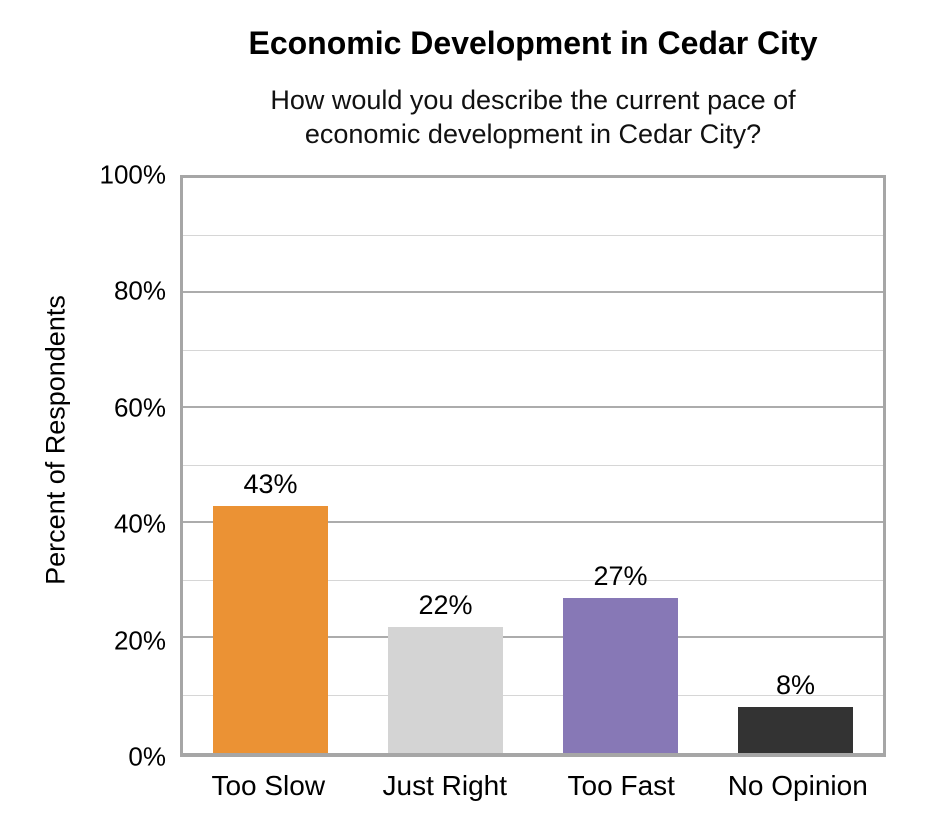 The width and height of the screenshot is (945, 840). I want to click on bar-value-label-too-slow: 43%, so click(270, 483).